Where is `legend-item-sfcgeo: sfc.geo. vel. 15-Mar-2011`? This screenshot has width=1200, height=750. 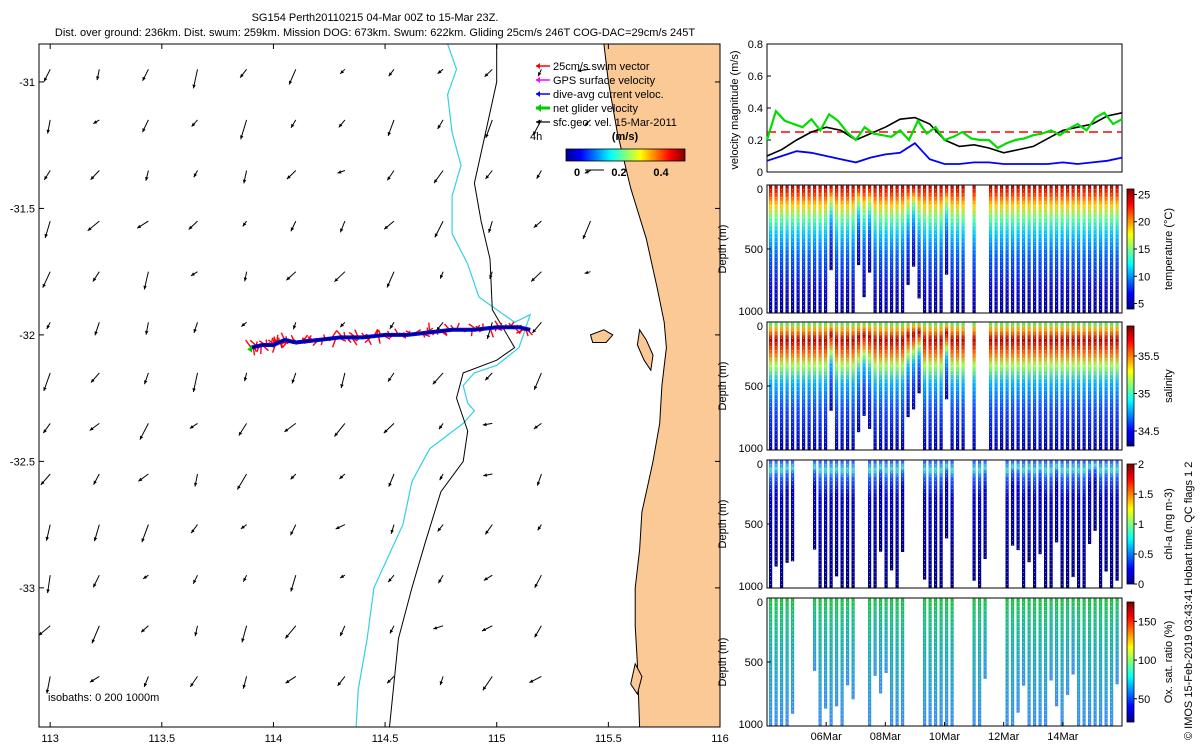
legend-item-sfcgeo: sfc.geo. vel. 15-Mar-2011 is located at coordinates (606, 123).